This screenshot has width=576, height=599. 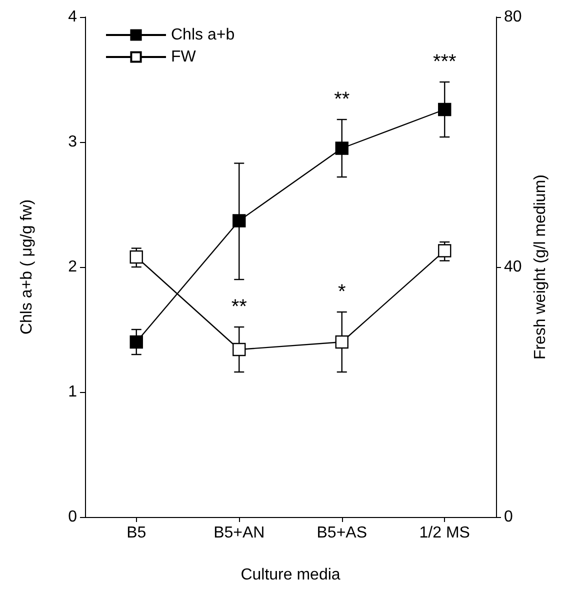 I want to click on annotation: *, so click(x=342, y=292).